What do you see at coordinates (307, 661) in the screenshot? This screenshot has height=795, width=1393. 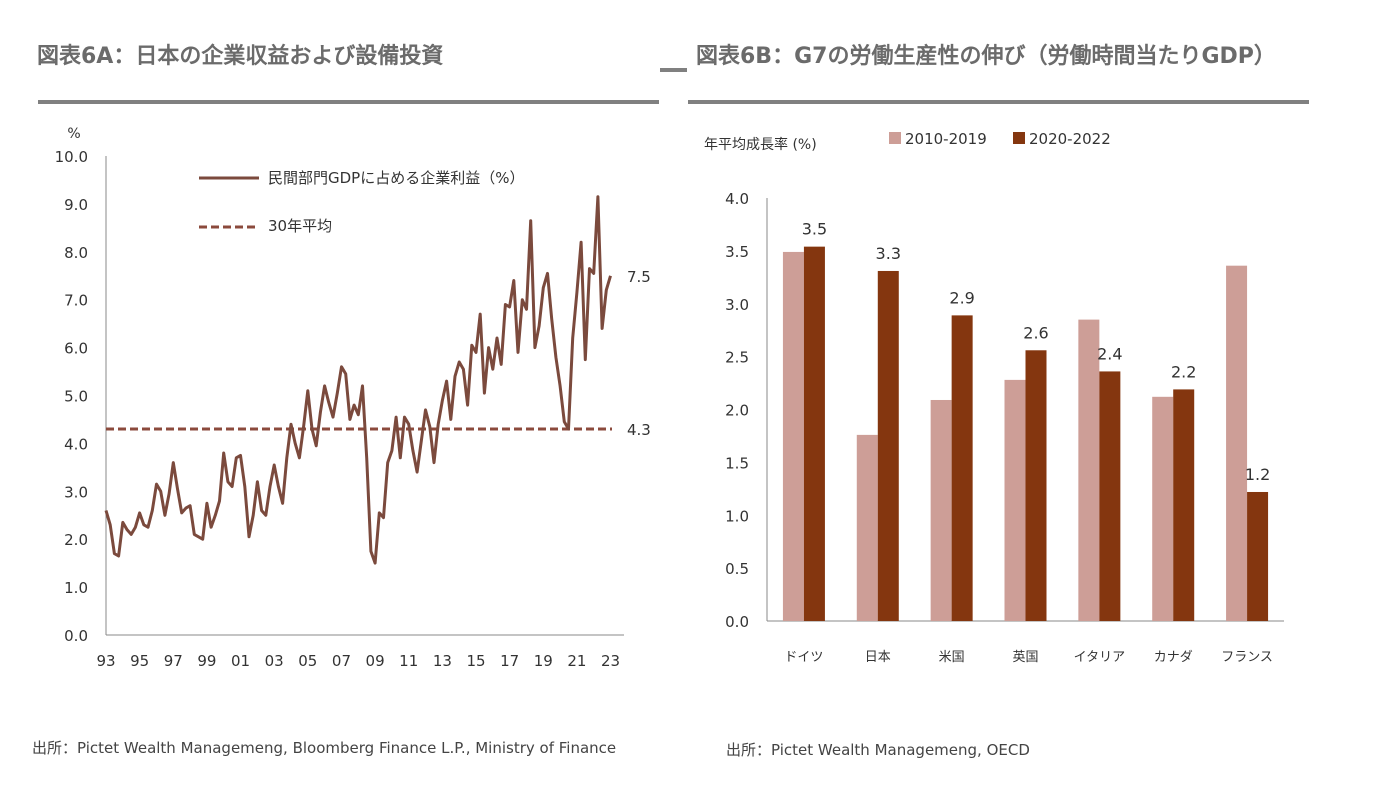 I see `line-chart-x-tick-label: 05` at bounding box center [307, 661].